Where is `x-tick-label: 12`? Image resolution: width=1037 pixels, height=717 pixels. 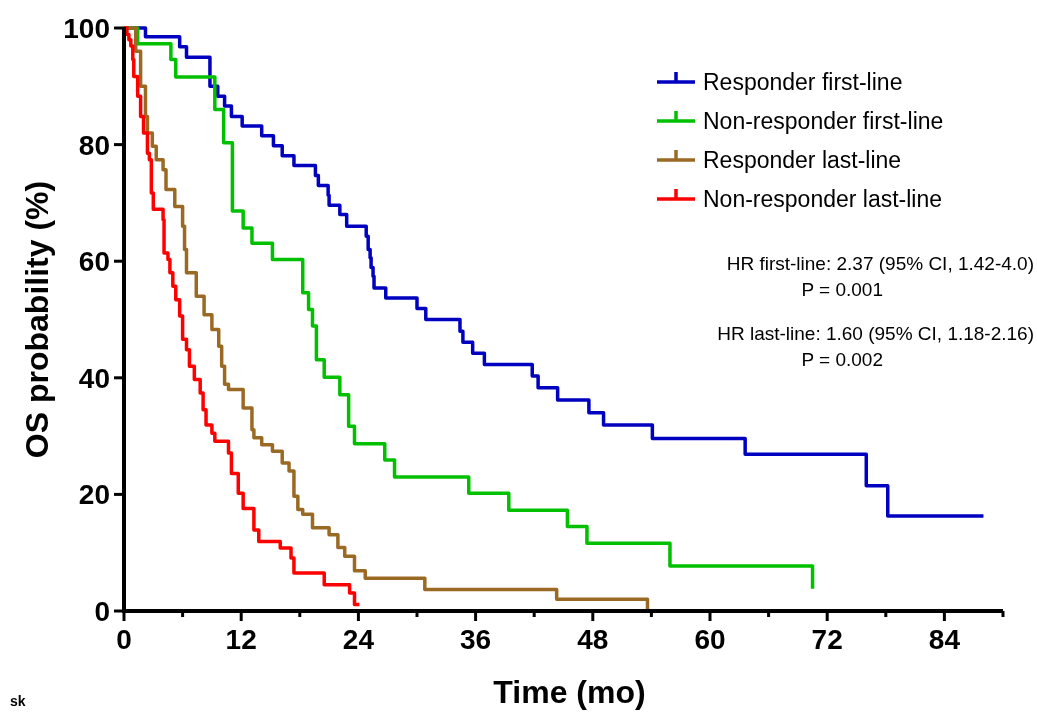 x-tick-label: 12 is located at coordinates (241, 639).